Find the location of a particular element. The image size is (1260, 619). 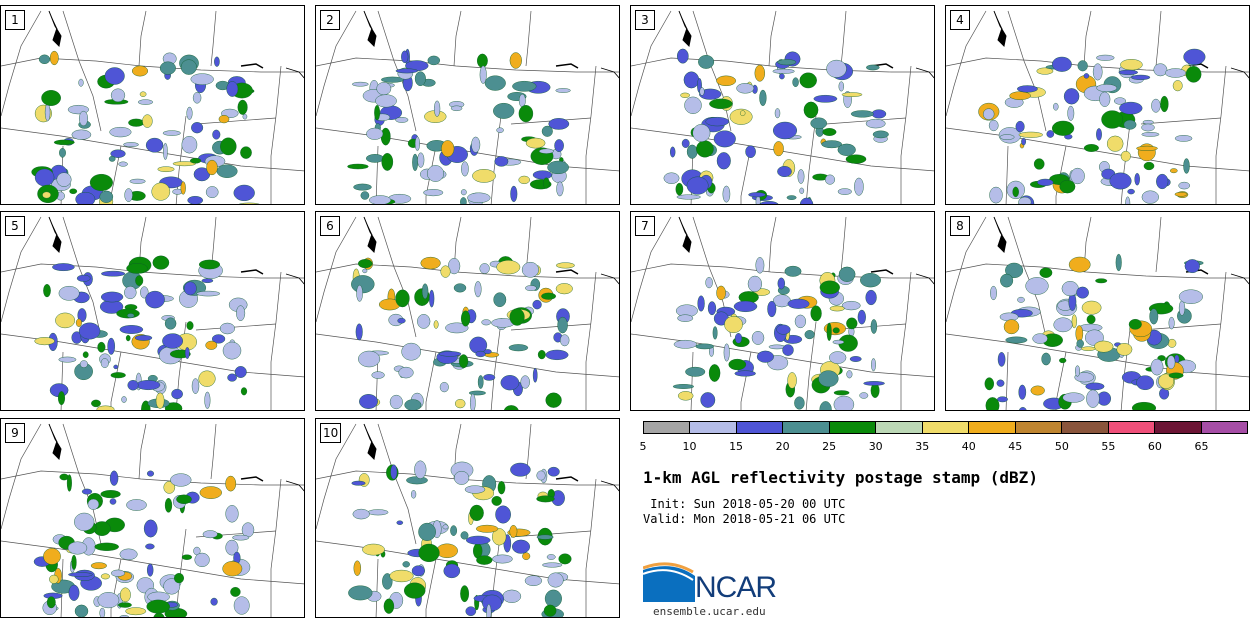

panel-number: 8 is located at coordinates (960, 226).